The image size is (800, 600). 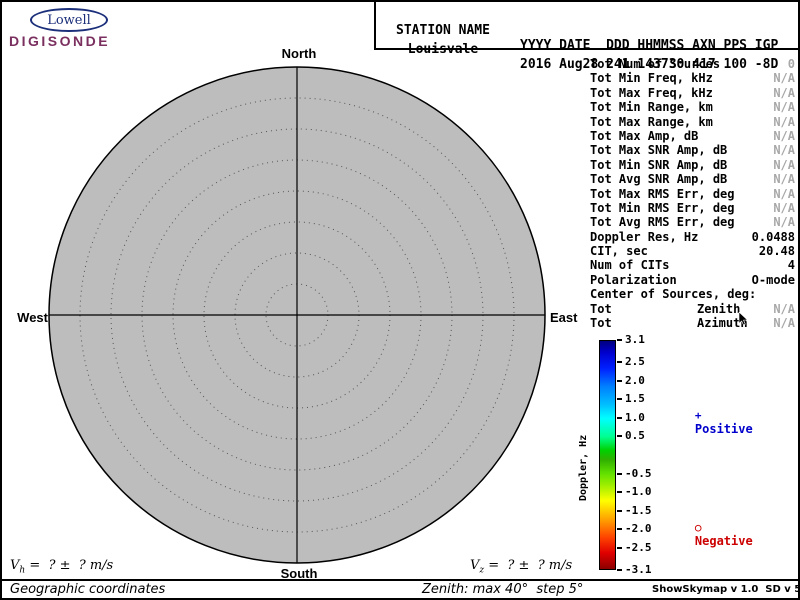 What do you see at coordinates (693, 265) in the screenshot?
I see `stat-row: Num of CITs 4` at bounding box center [693, 265].